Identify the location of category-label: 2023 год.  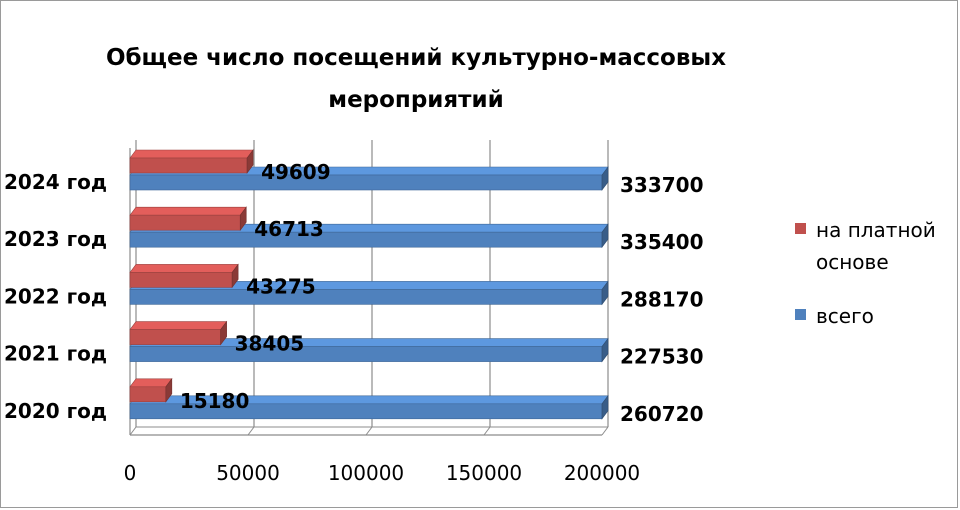
(55, 239).